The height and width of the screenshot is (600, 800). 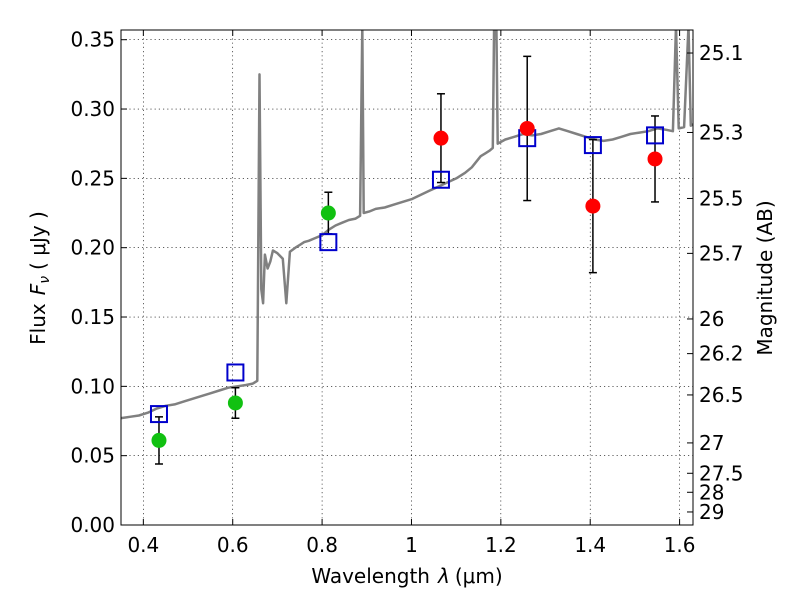 I want to click on y-tick-label: 0.30, so click(x=92, y=109).